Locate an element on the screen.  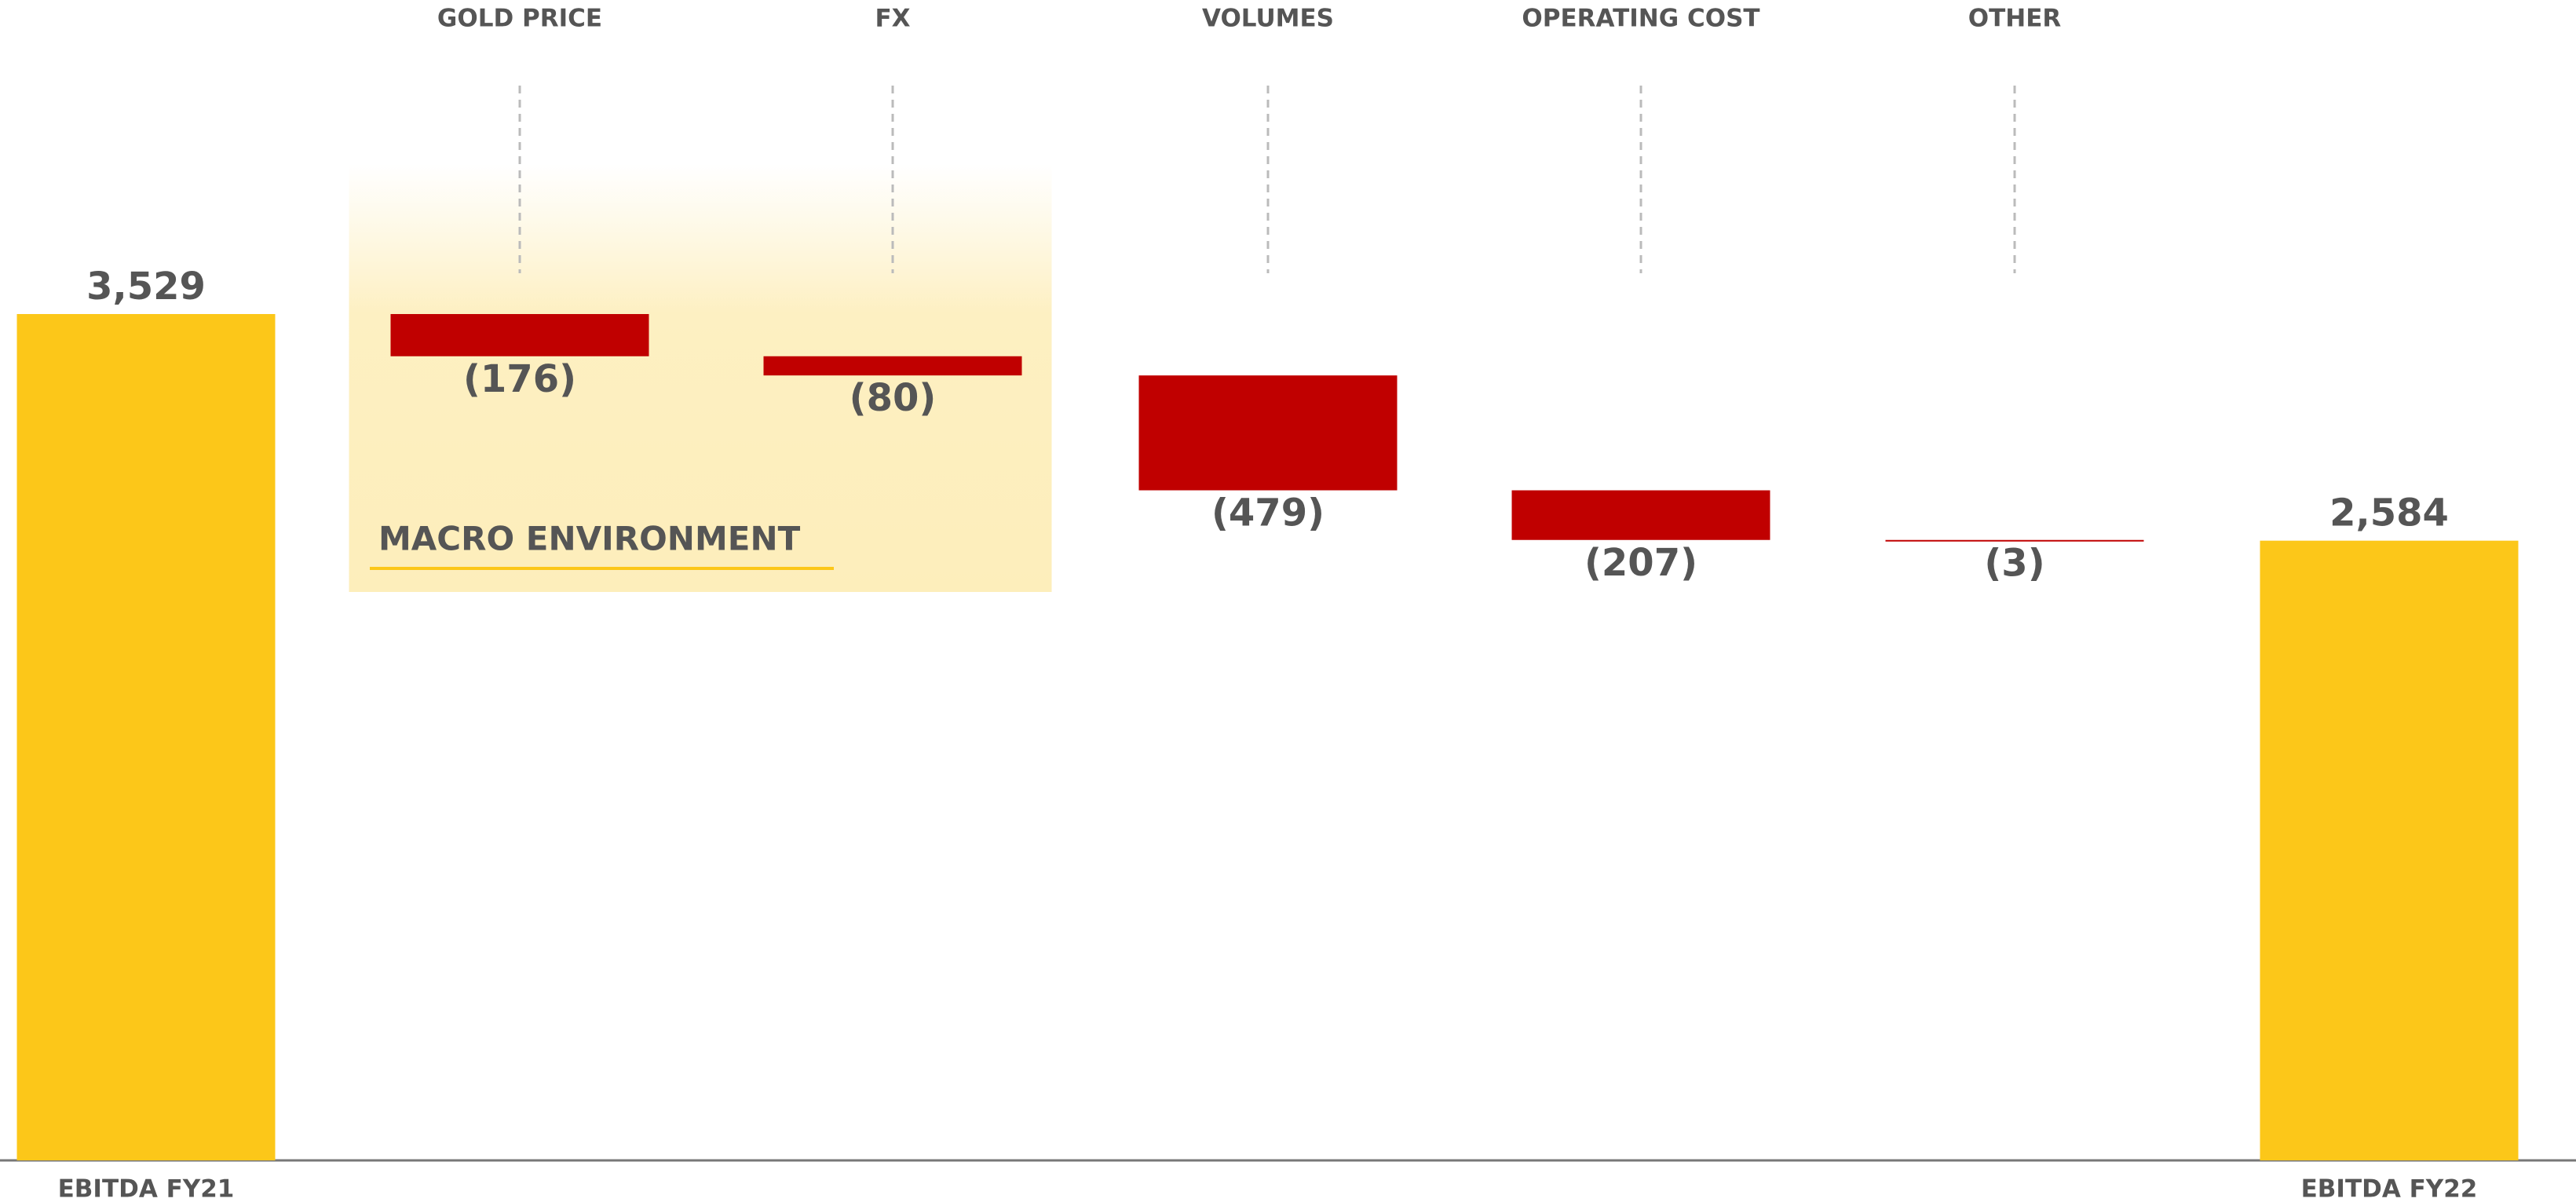
value-label: (3) is located at coordinates (2014, 564).